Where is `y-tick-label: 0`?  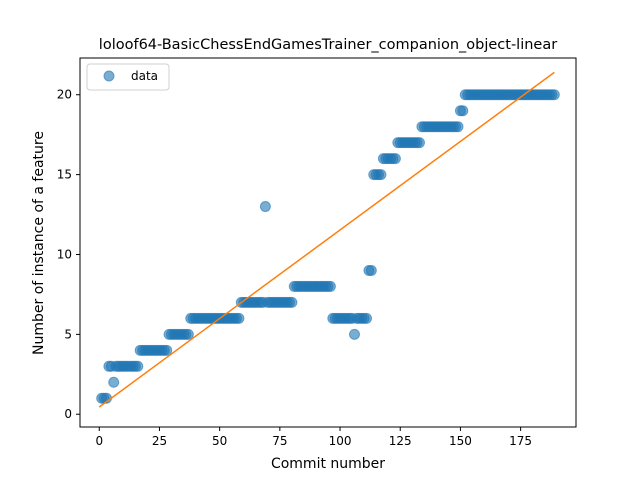
y-tick-label: 0 is located at coordinates (68, 414).